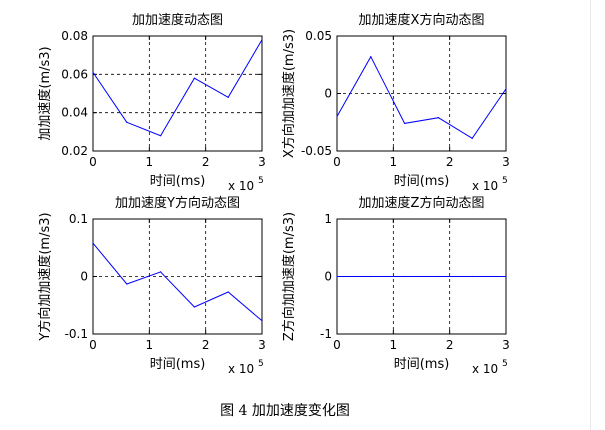 Image resolution: width=605 pixels, height=430 pixels. Describe the element at coordinates (285, 411) in the screenshot. I see `figure-caption: 图 4 加加速度变化图` at that location.